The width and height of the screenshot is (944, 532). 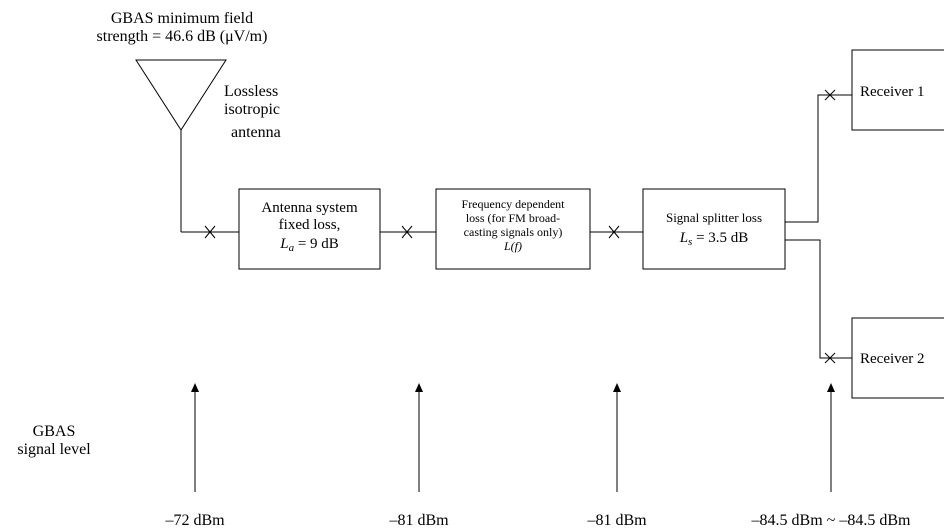 I want to click on antenna-system-line-1: Antenna system, so click(x=309, y=208).